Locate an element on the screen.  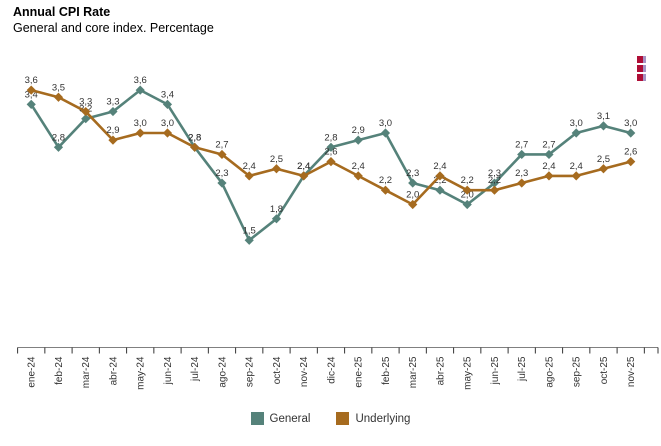
data-label-underlying-jun-24: 3,0 is located at coordinates (167, 123).